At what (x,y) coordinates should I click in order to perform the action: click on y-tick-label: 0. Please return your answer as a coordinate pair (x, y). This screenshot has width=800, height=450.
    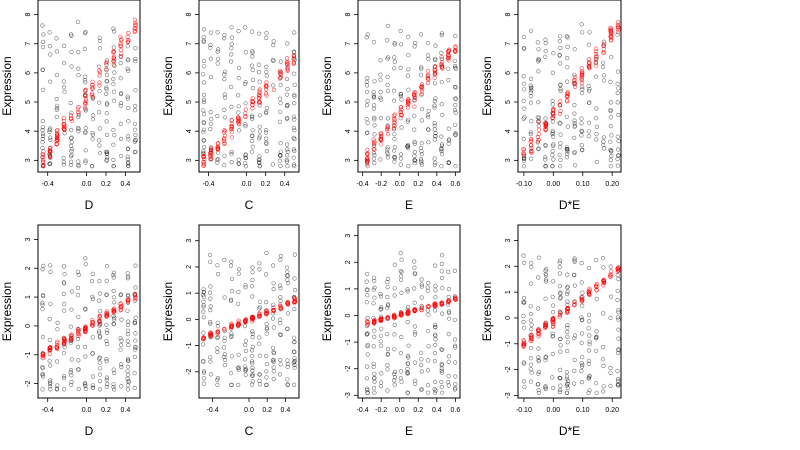
    Looking at the image, I should click on (348, 315).